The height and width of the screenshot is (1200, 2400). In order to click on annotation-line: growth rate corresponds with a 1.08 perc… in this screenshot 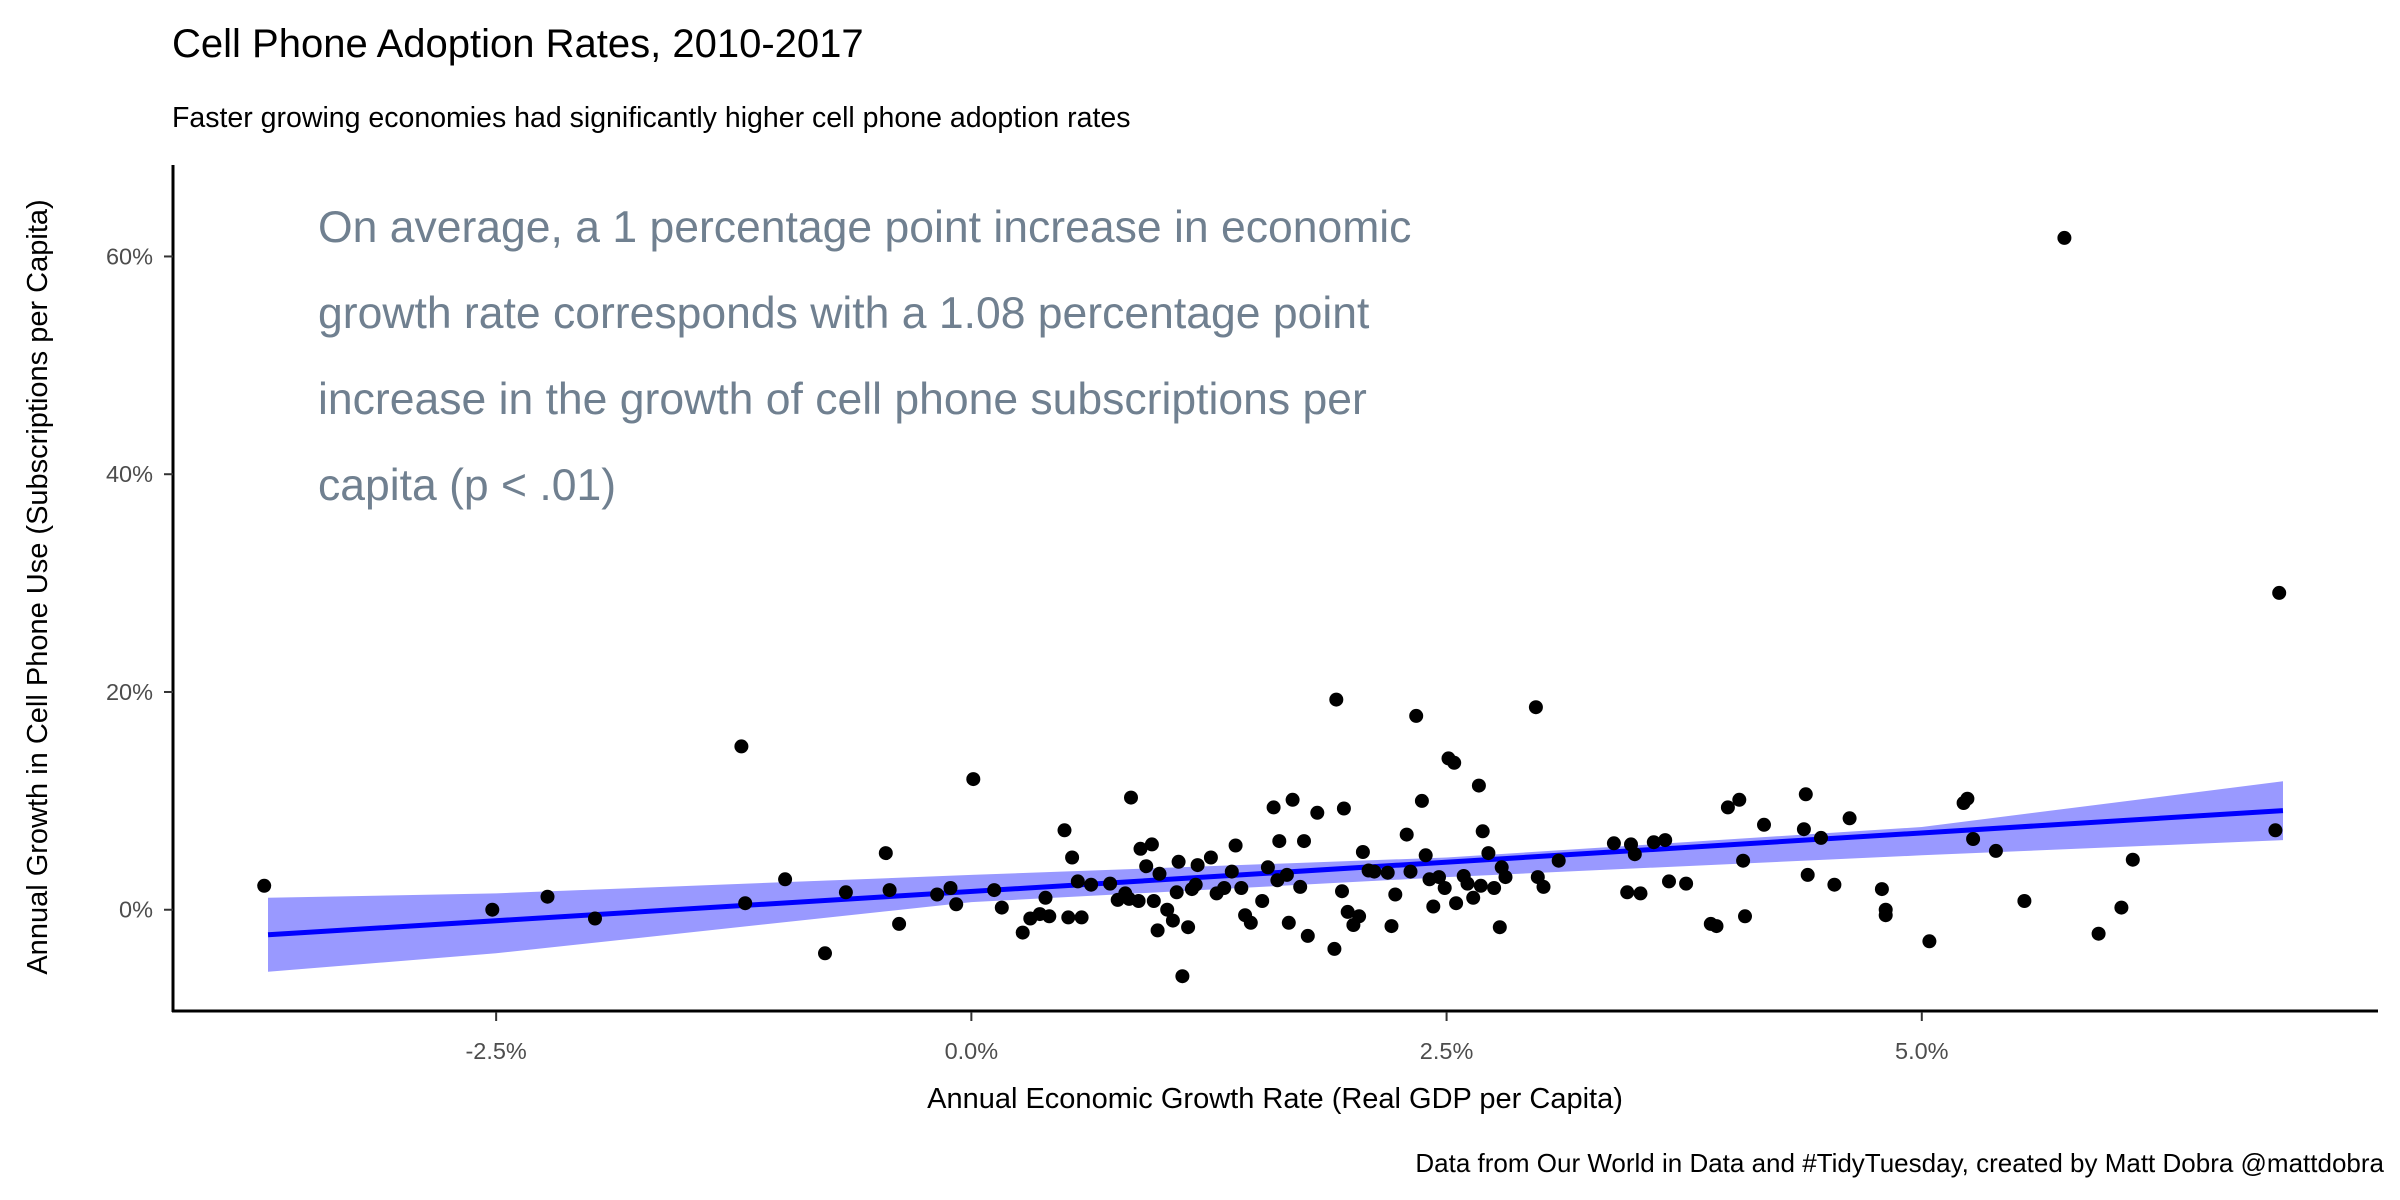, I will do `click(844, 313)`.